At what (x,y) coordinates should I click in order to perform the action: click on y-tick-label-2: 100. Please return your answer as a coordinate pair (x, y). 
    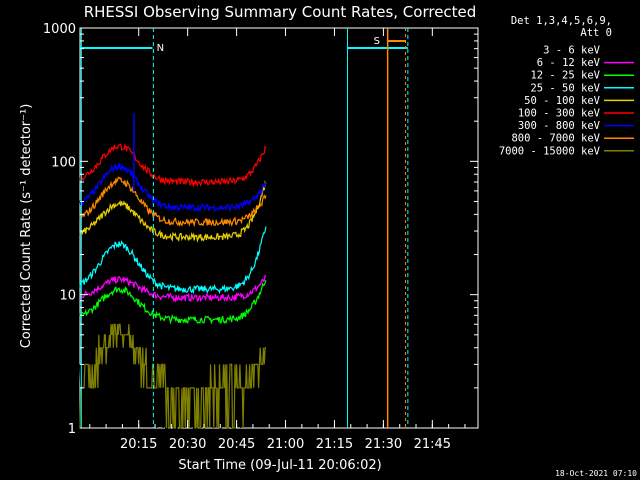
    Looking at the image, I should click on (63, 162).